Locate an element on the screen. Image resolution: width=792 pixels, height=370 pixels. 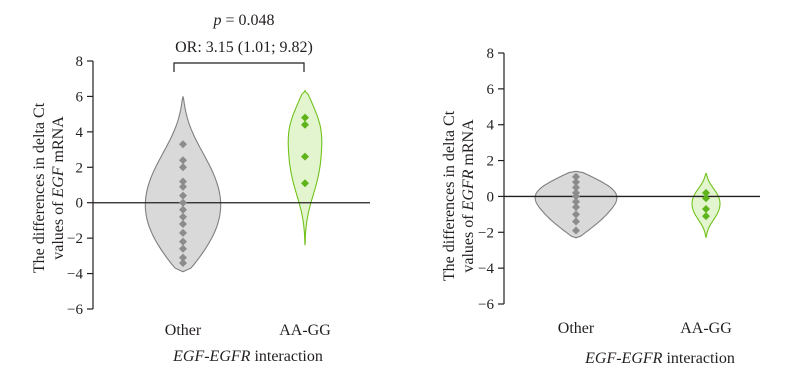
egf-category-label-aa-gg: AA-GG is located at coordinates (305, 330).